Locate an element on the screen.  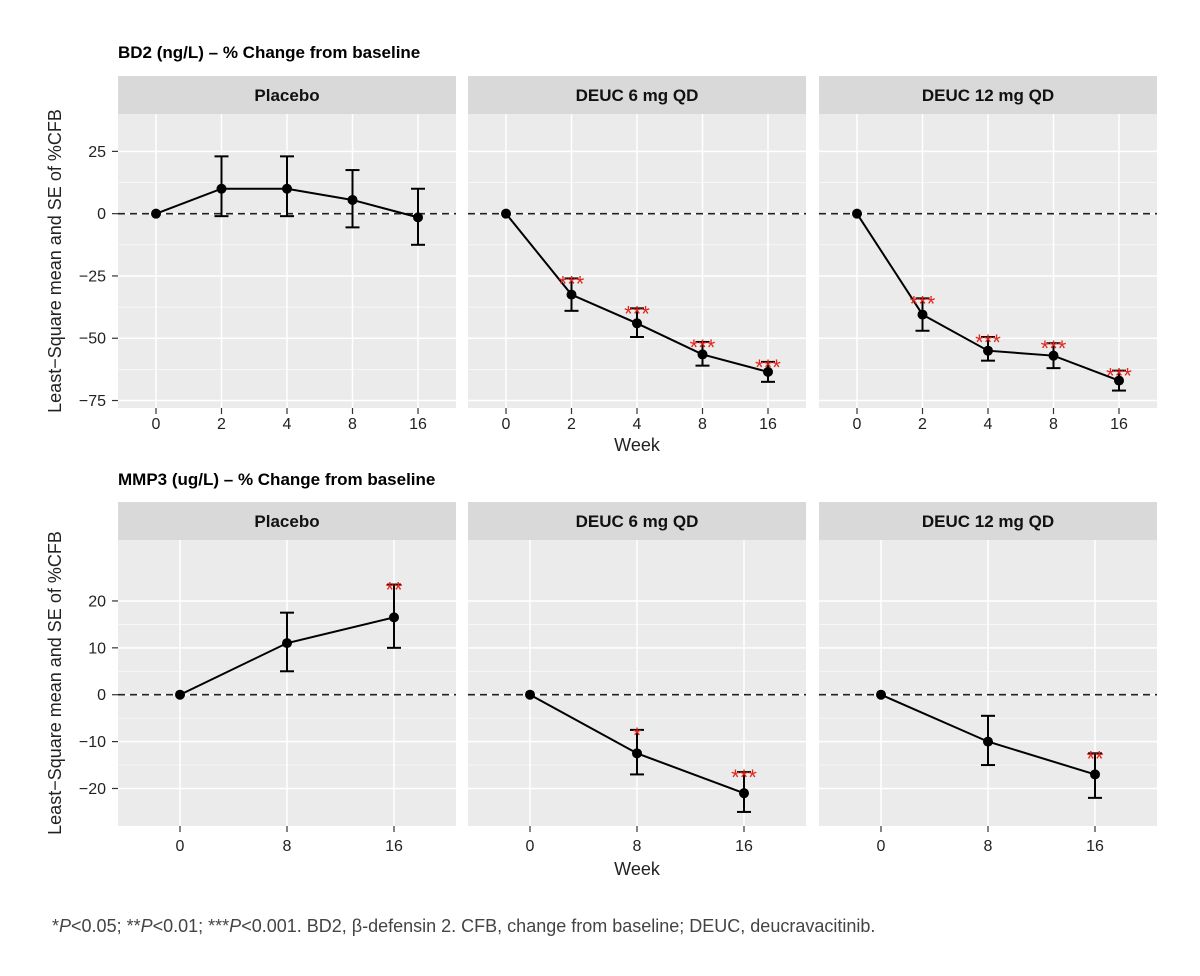
facet-placebo: Placebo 0 2 4 8 16 is located at coordinates (287, 254).